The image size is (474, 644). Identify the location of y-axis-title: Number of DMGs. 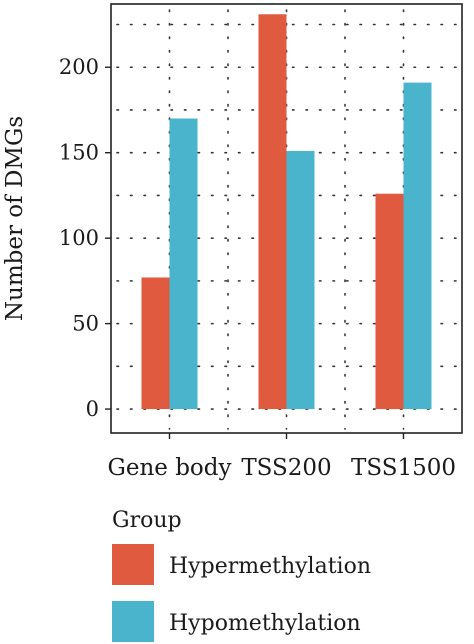
(15, 218).